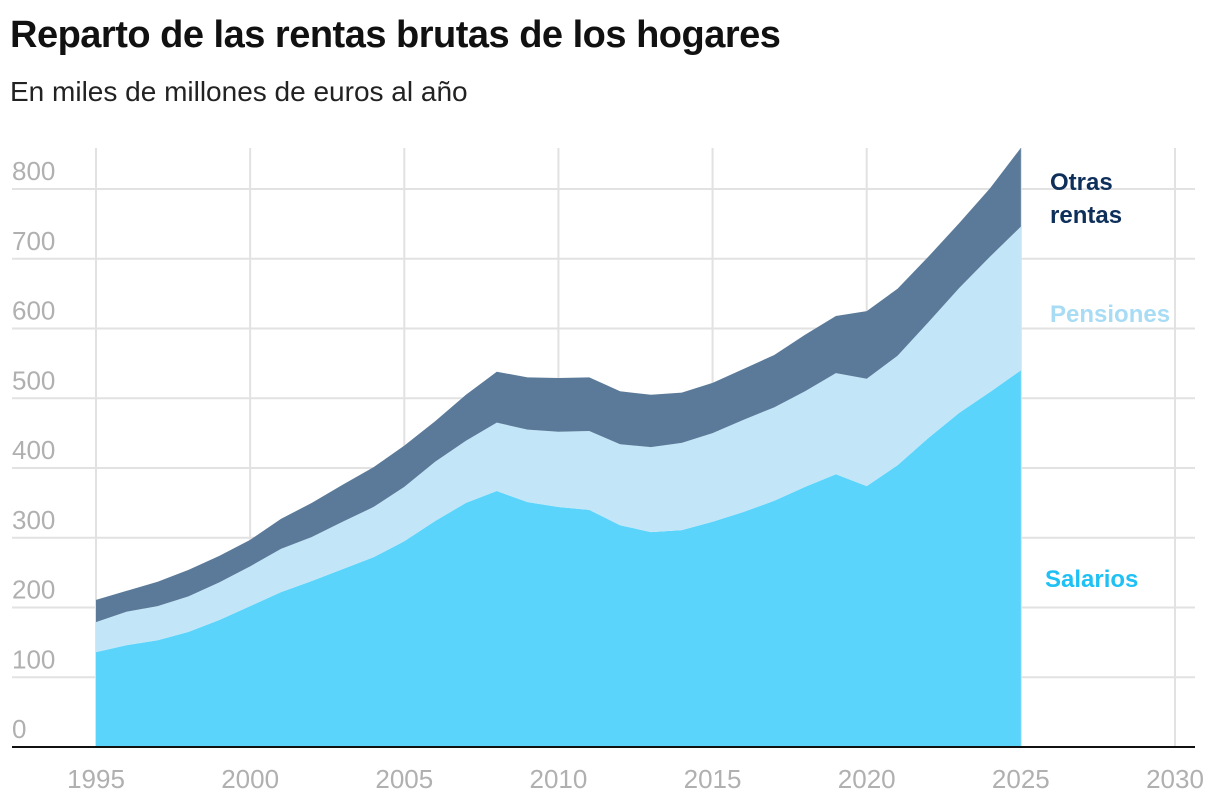 This screenshot has height=800, width=1220. What do you see at coordinates (713, 779) in the screenshot?
I see `x-tick-label: 2015` at bounding box center [713, 779].